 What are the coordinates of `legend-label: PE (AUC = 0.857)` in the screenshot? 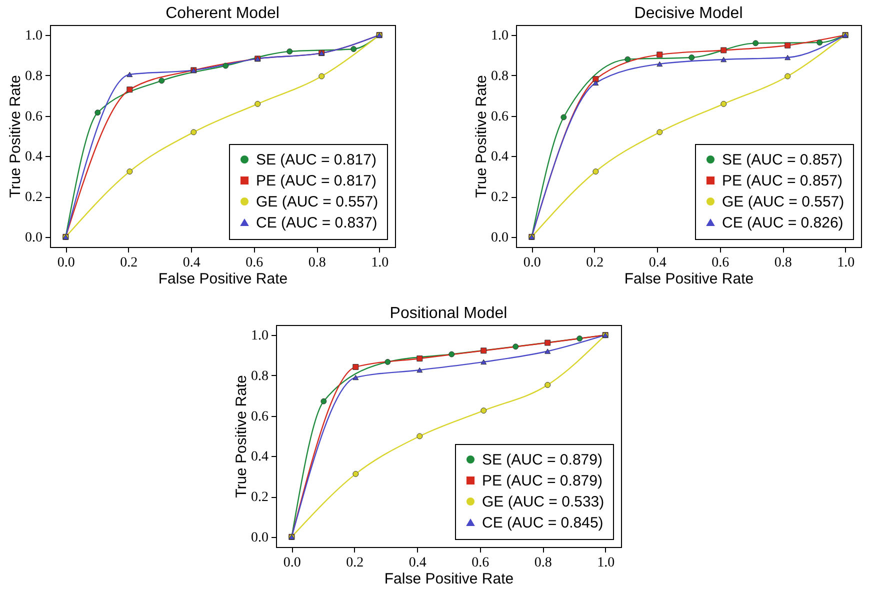 It's located at (782, 181).